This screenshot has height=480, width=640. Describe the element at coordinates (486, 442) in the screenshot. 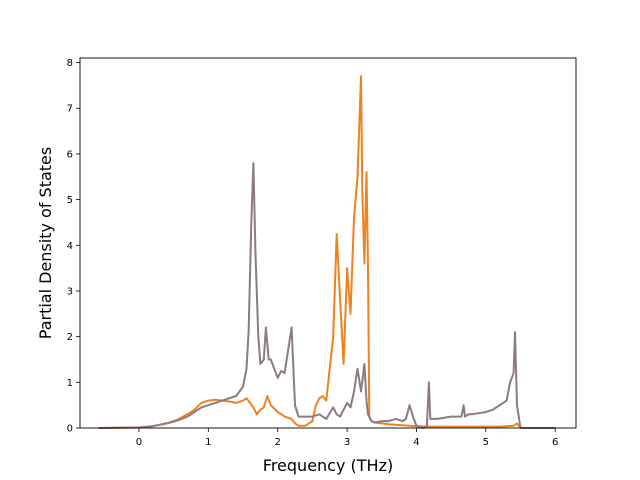

I see `x-tick-label: 5` at that location.